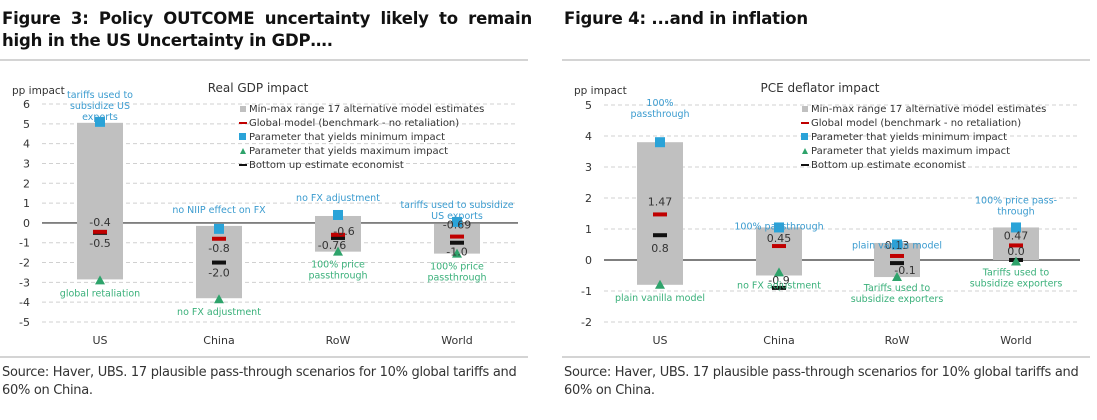 This screenshot has width=1097, height=420. Describe the element at coordinates (218, 248) in the screenshot. I see `global-model-label: -0.8` at that location.